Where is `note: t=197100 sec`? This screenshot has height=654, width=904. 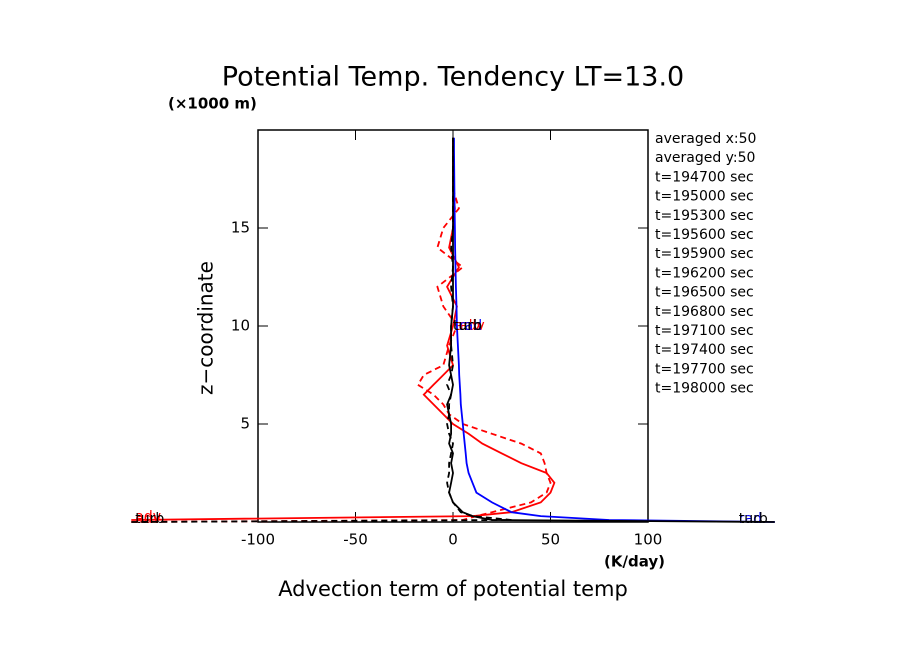 note: t=197100 sec is located at coordinates (704, 331).